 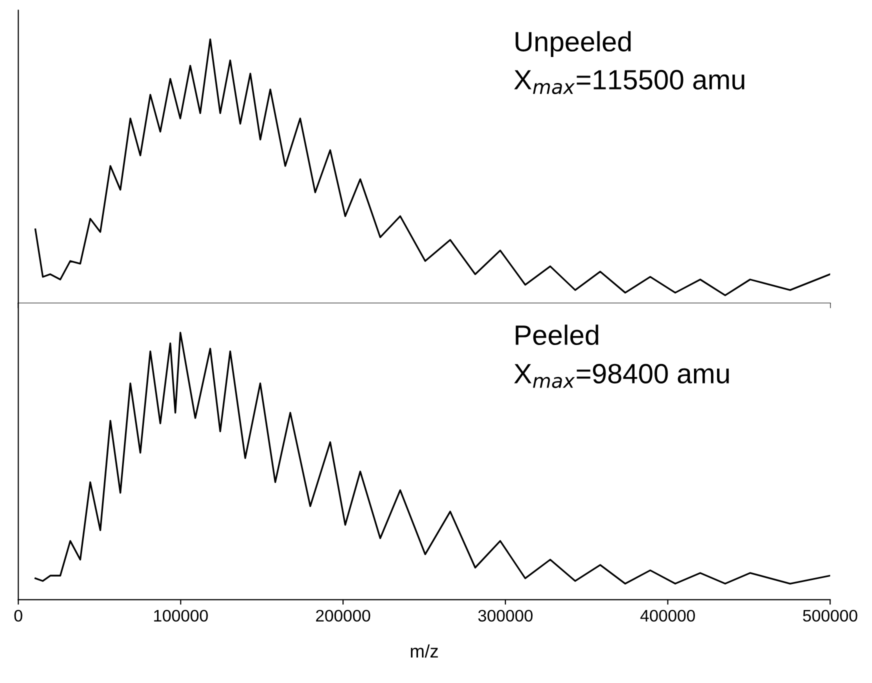 I want to click on x-axis-title: m/z, so click(x=424, y=651).